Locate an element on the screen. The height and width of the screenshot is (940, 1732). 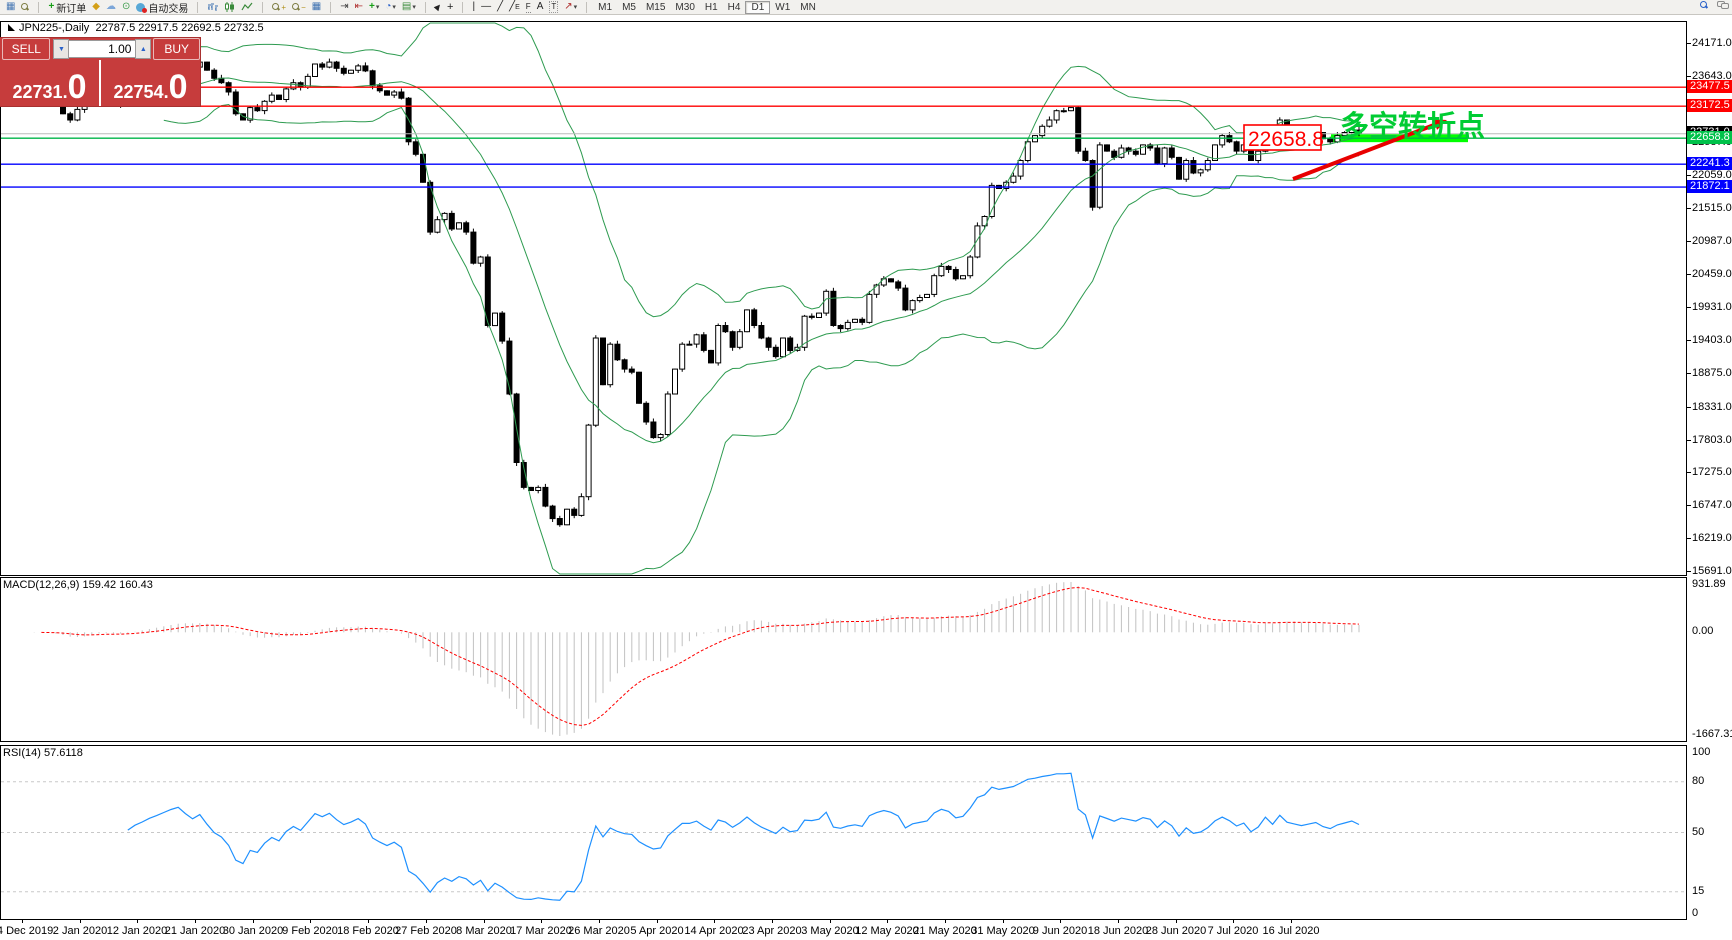
search-icon is located at coordinates (1704, 6).